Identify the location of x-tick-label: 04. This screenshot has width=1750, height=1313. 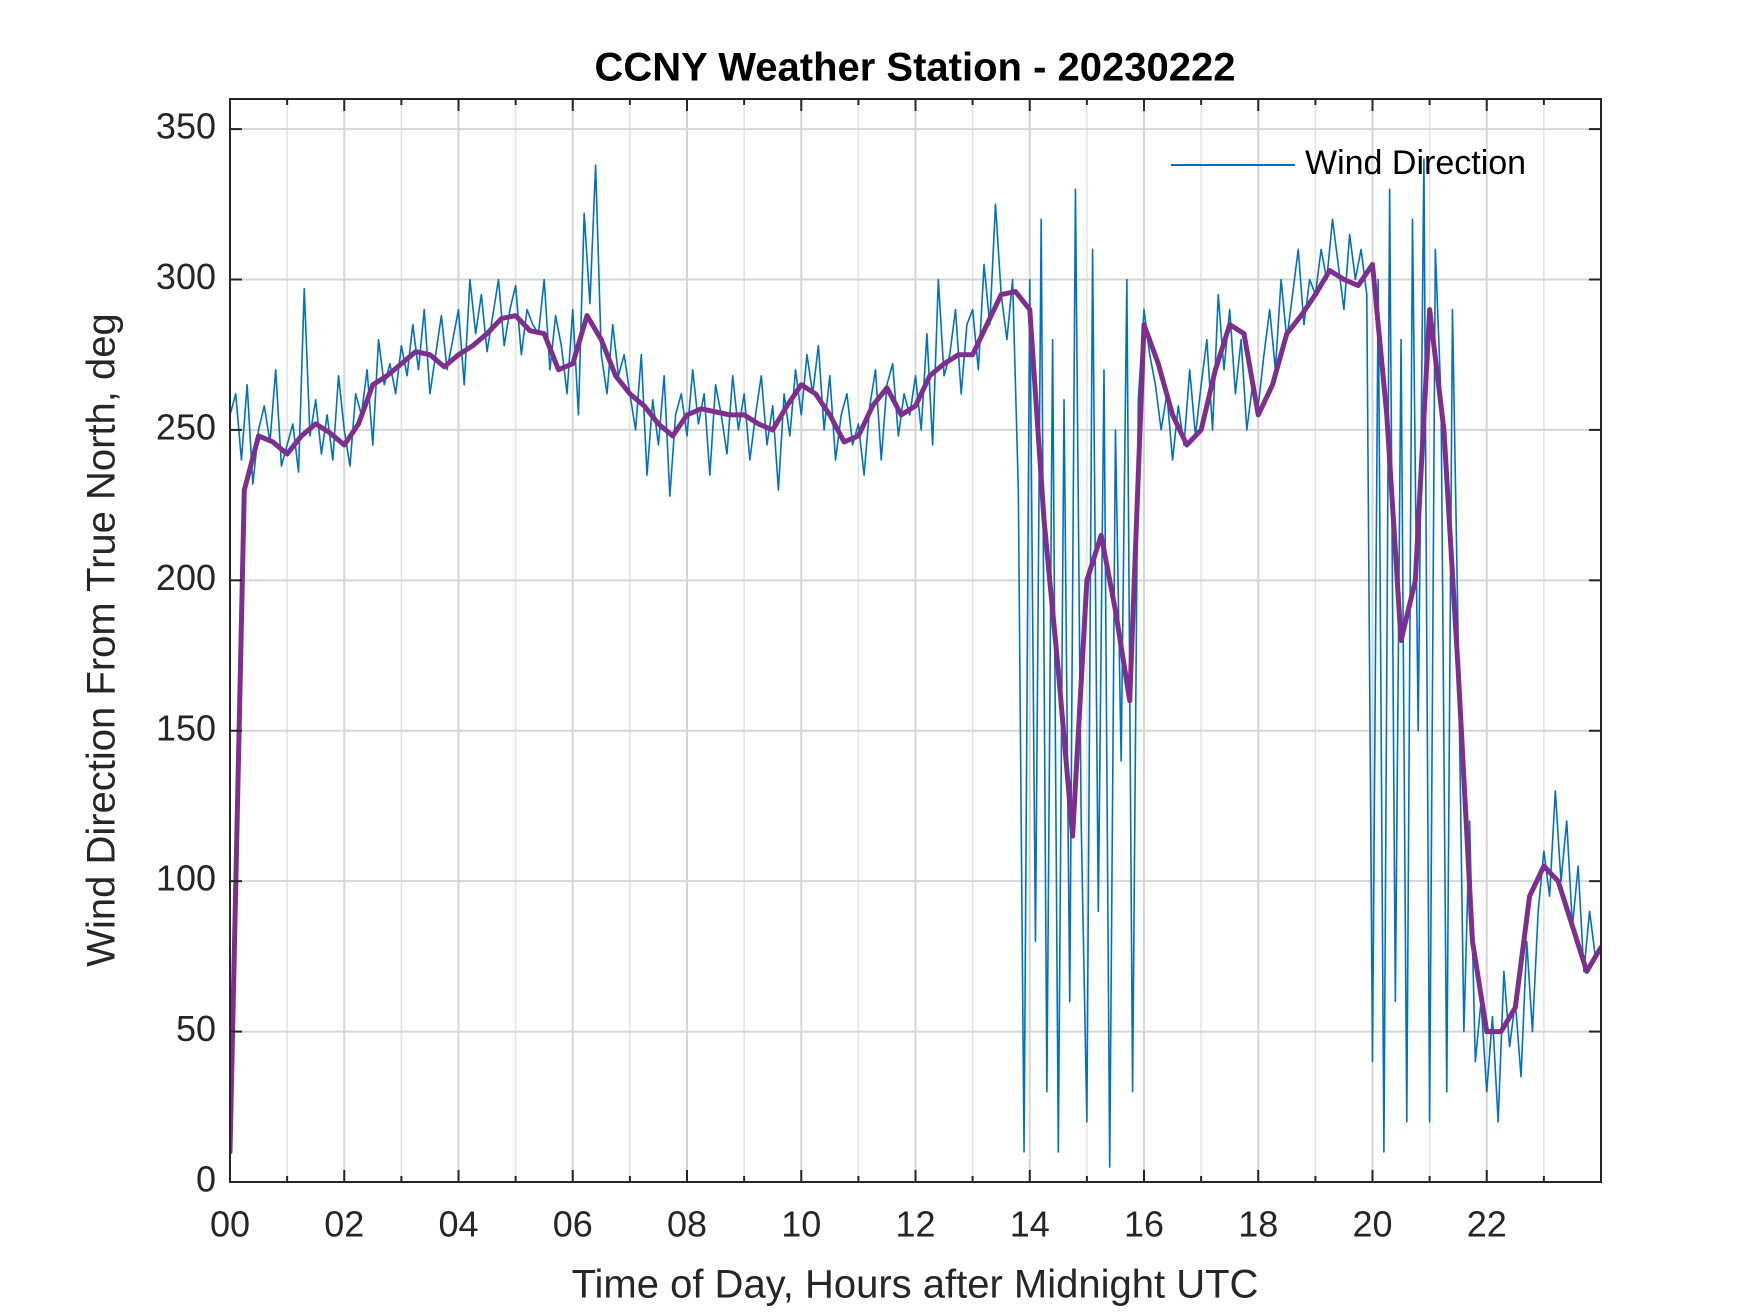
(458, 1224).